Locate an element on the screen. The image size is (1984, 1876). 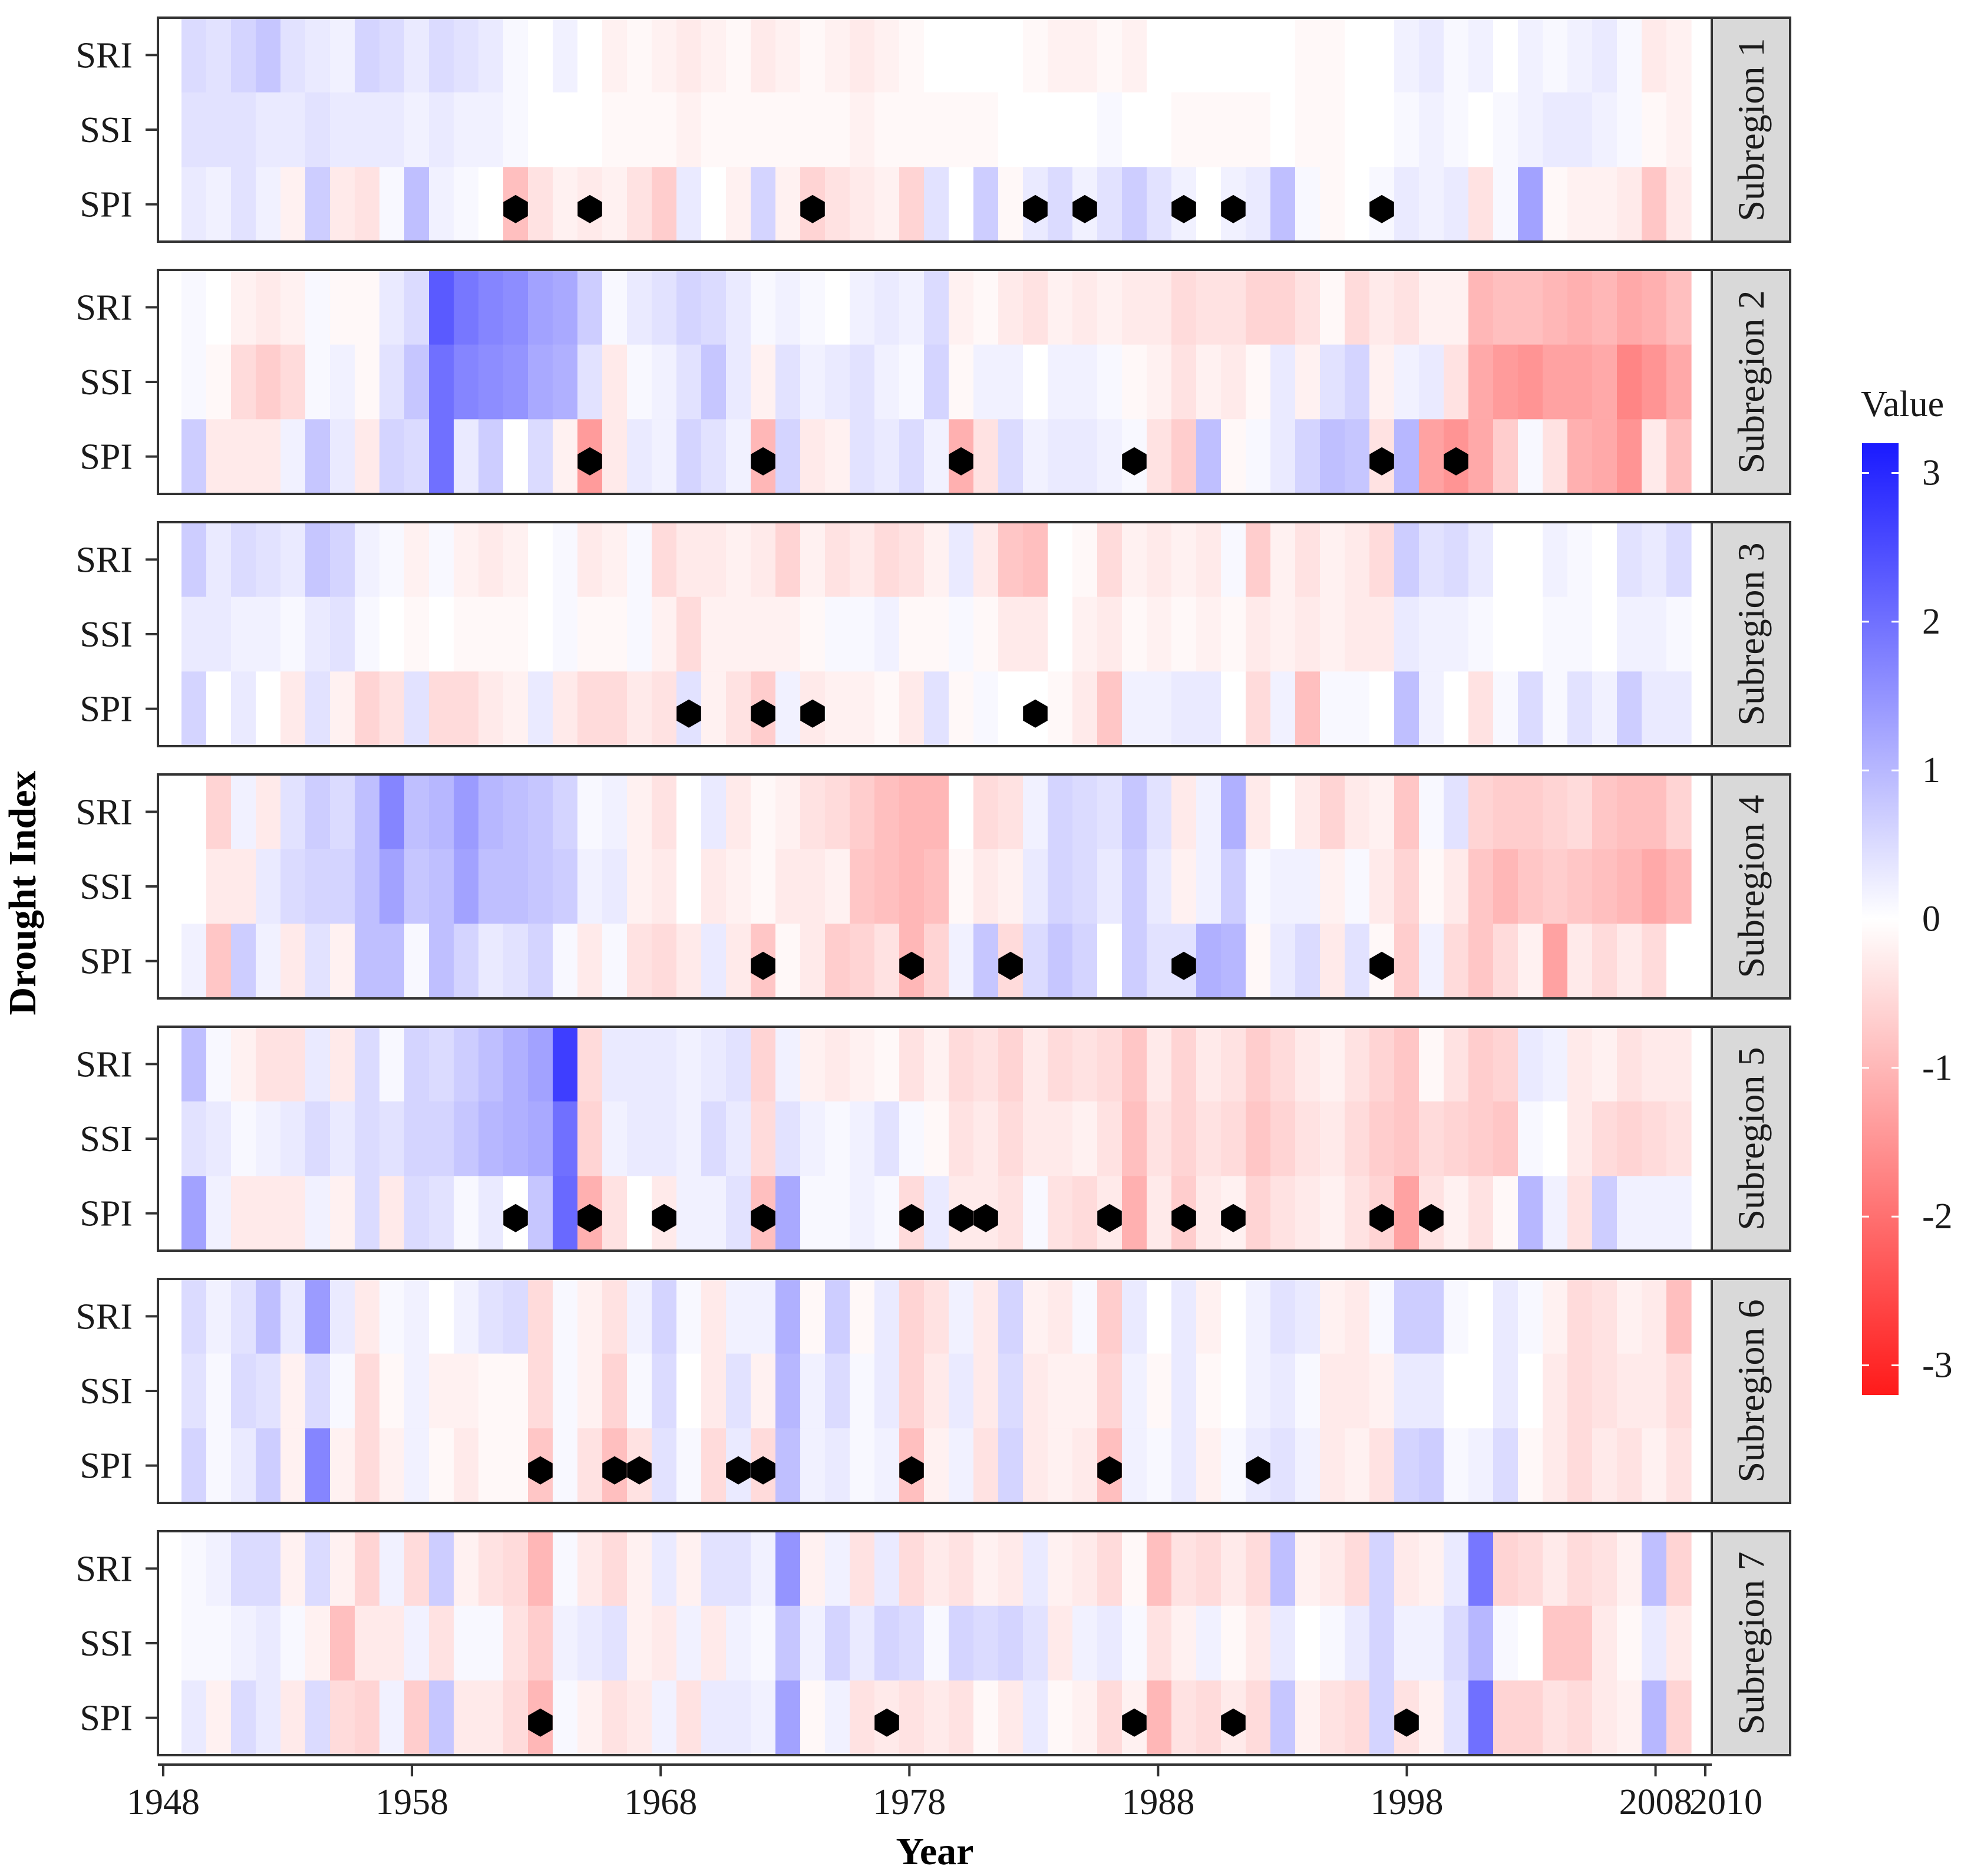
legend-tick-label: 3 is located at coordinates (1931, 473).